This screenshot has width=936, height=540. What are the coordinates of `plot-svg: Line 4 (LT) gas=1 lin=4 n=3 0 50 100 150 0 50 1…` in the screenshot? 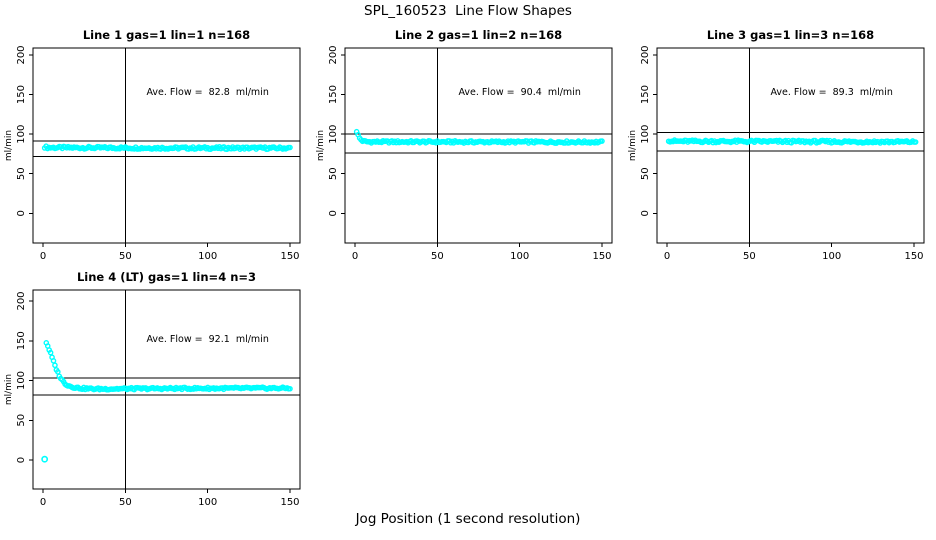 It's located at (152, 389).